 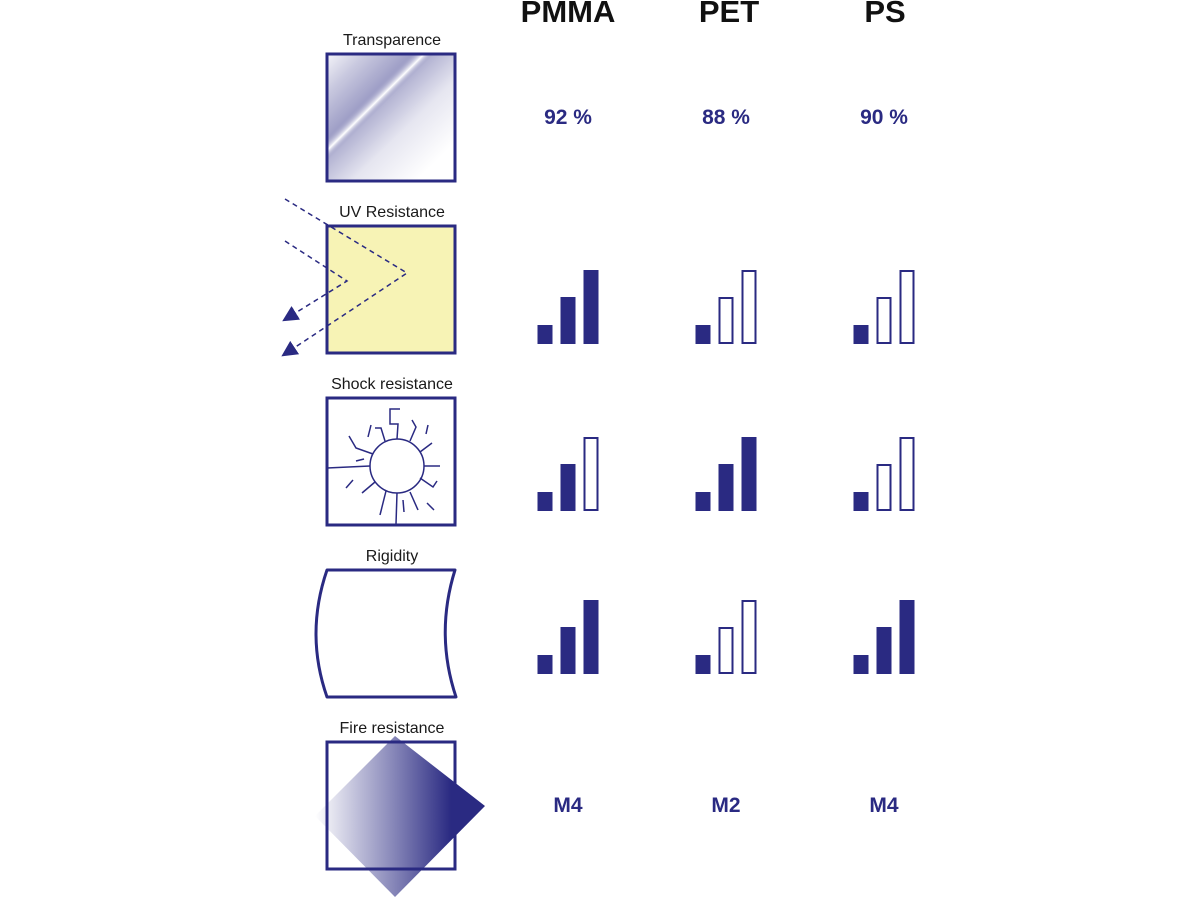 I want to click on shock-resistance-icon, so click(x=391, y=461).